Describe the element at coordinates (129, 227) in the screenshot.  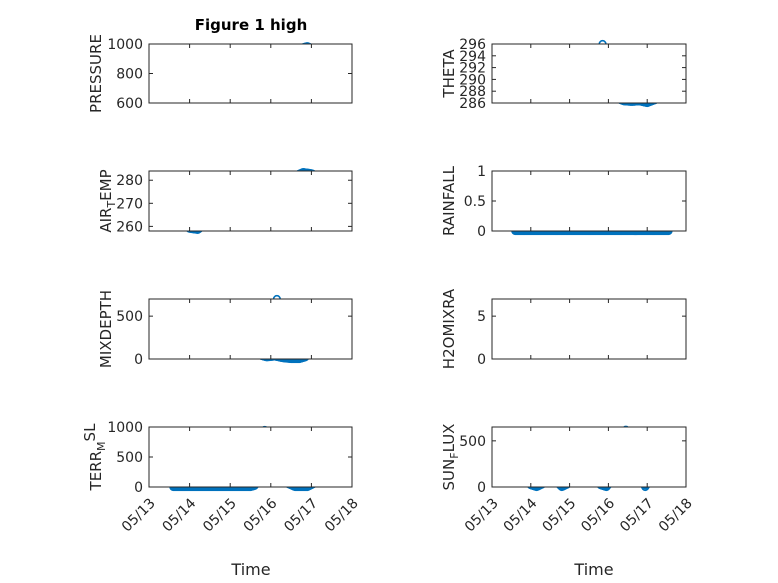
I see `y-tick-label: 260` at that location.